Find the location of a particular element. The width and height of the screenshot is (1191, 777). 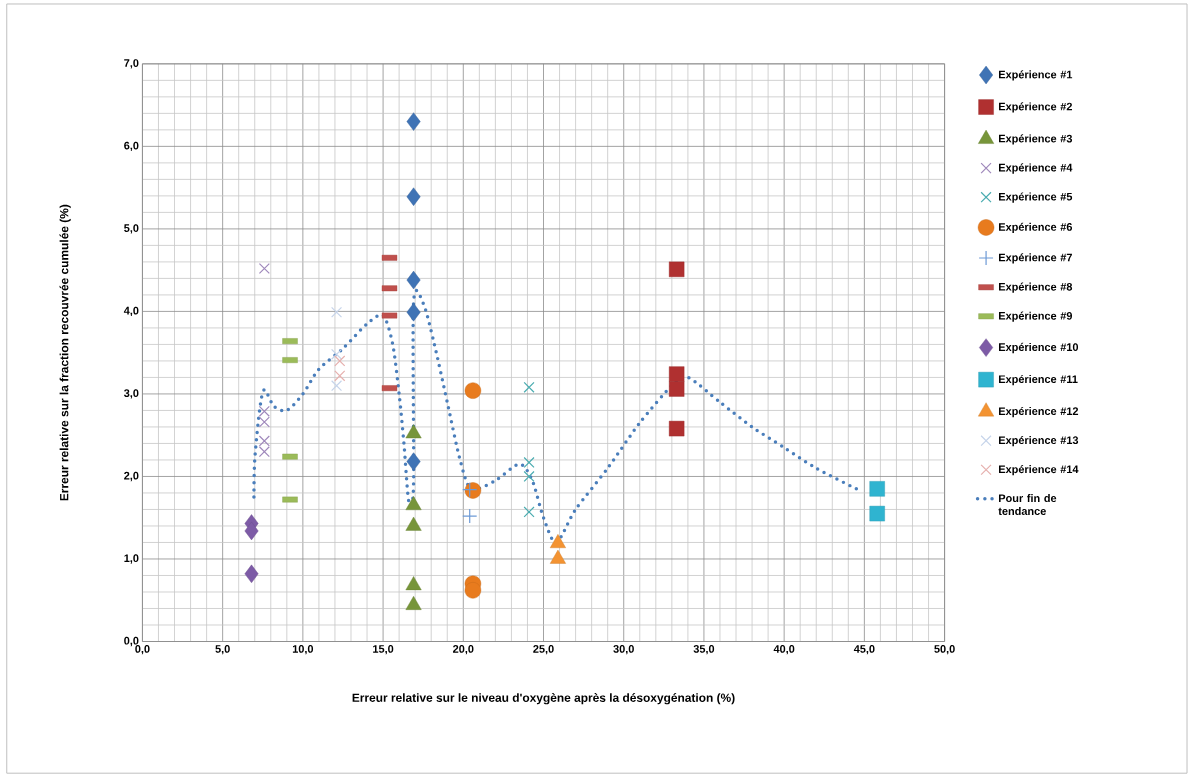

legend-label: Expérience #4 is located at coordinates (1036, 168).